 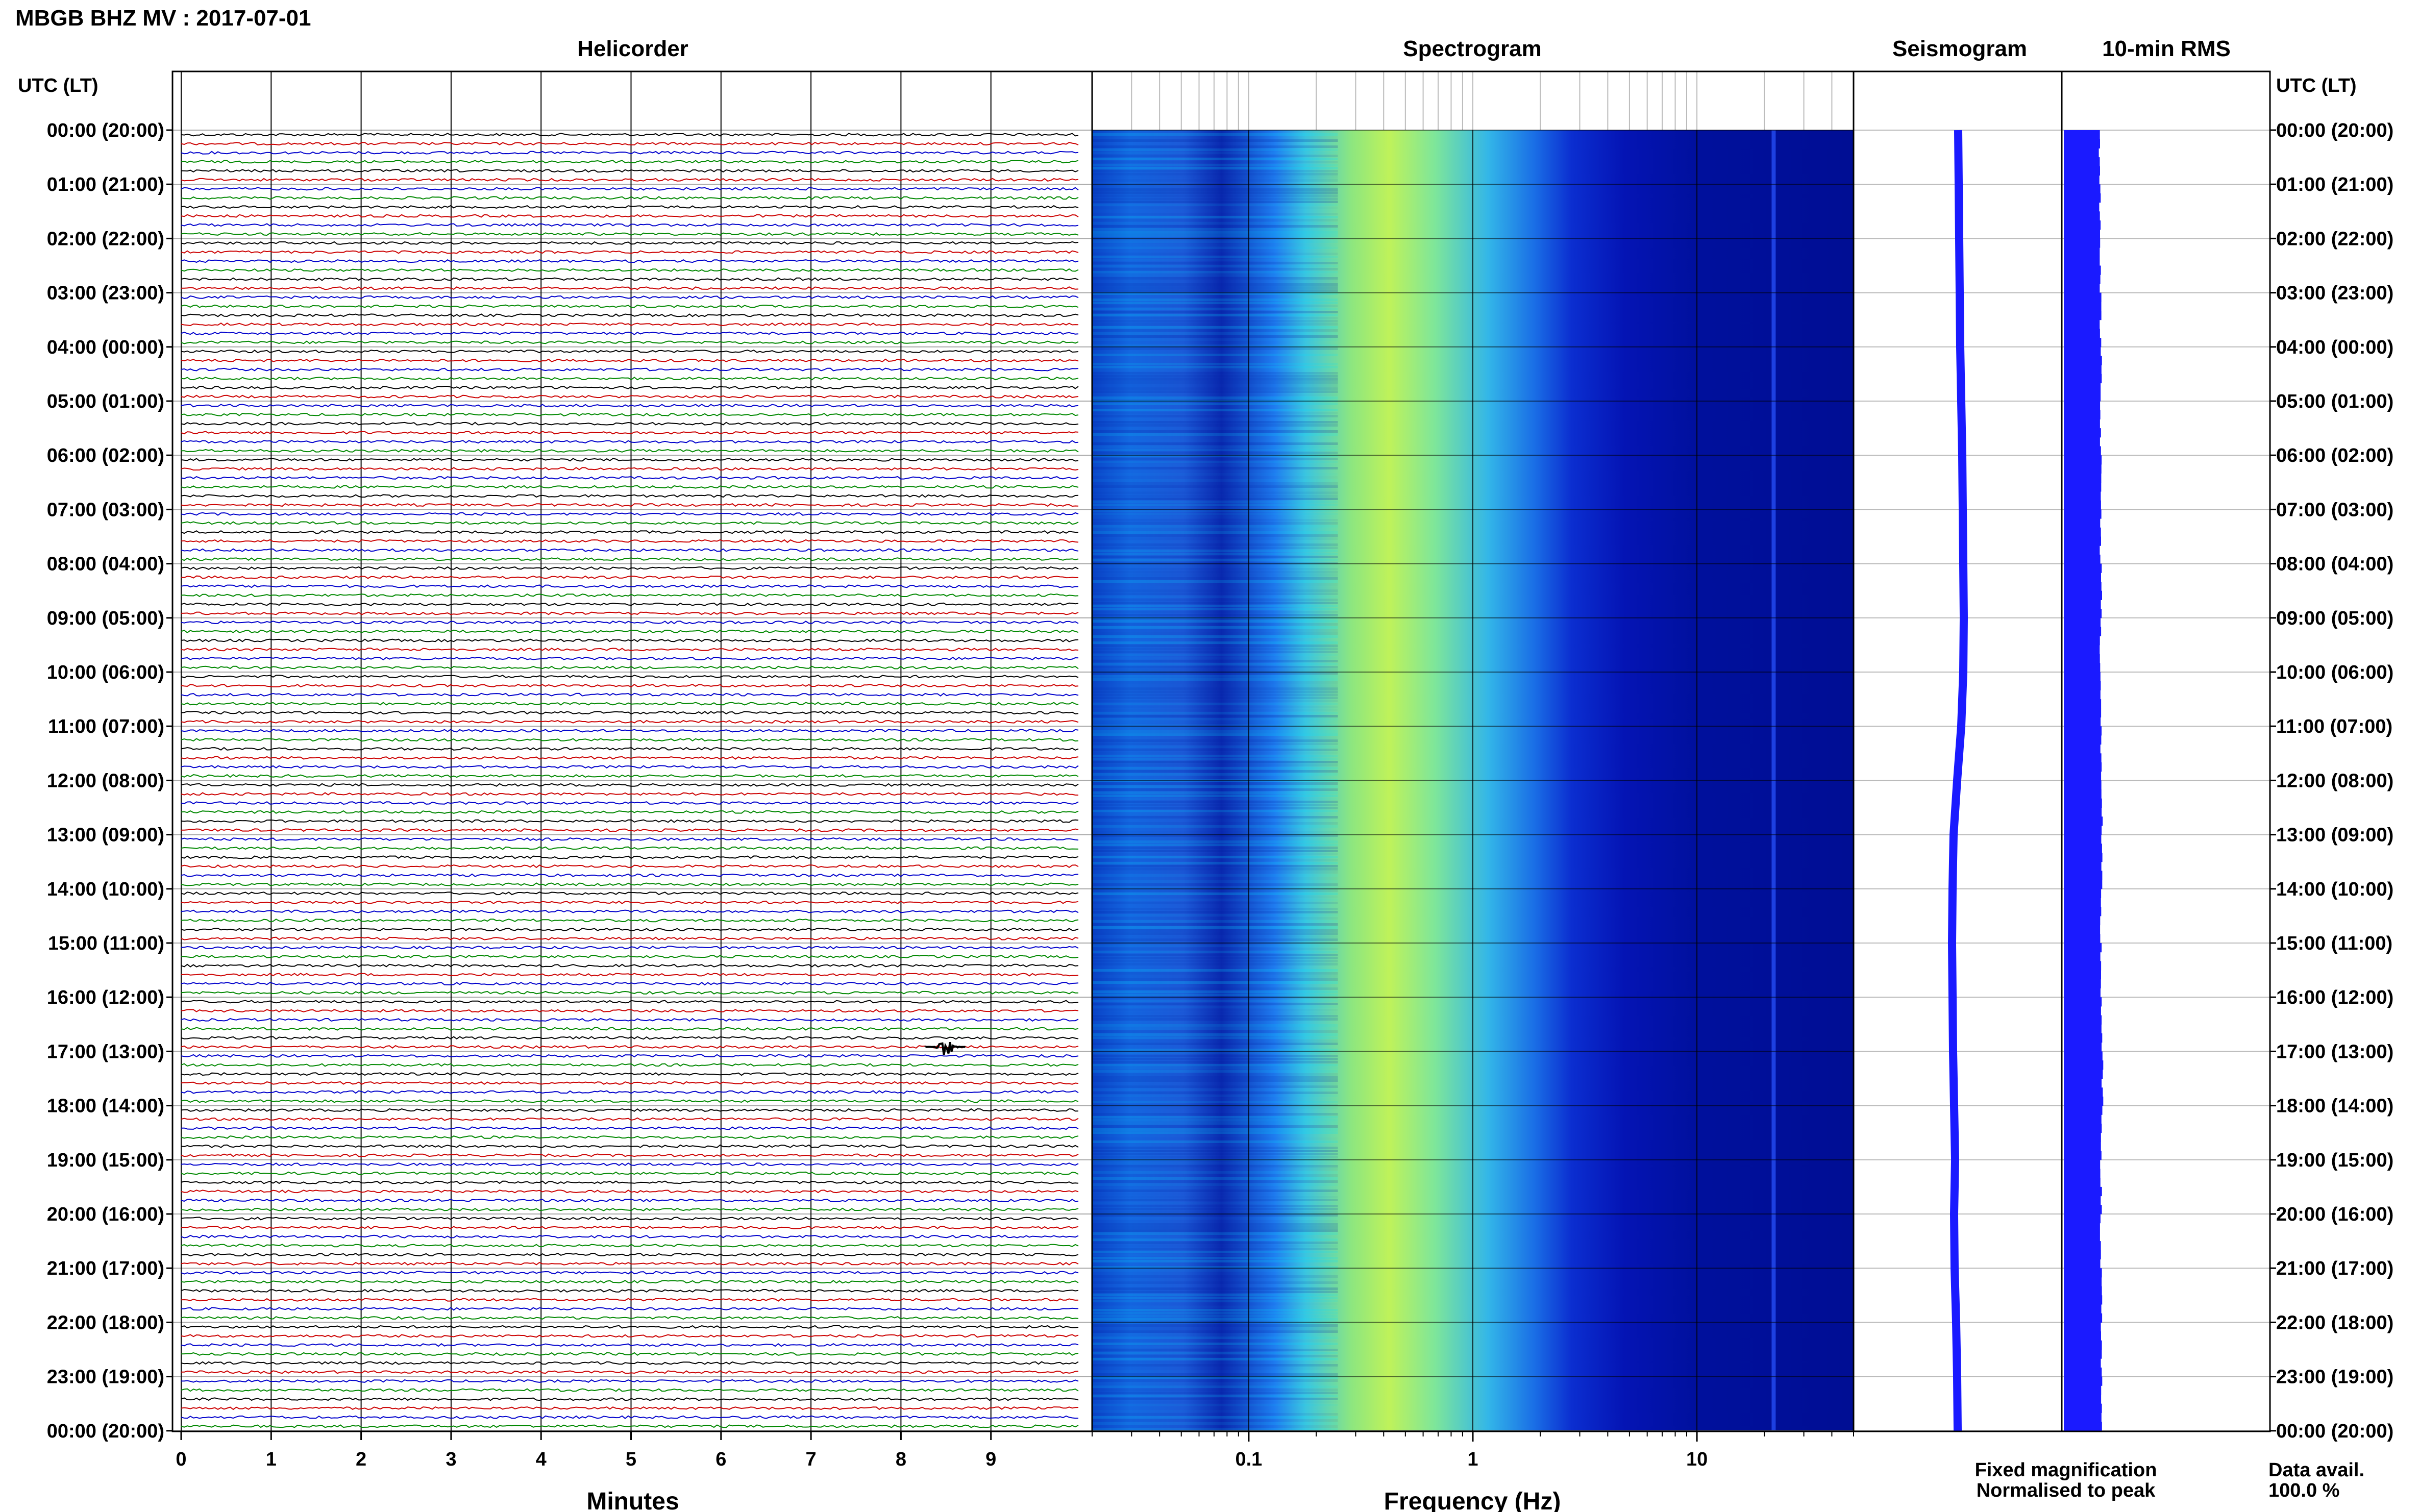 What do you see at coordinates (2334, 1431) in the screenshot?
I see `time-label-right: 00:00 (20:00)` at bounding box center [2334, 1431].